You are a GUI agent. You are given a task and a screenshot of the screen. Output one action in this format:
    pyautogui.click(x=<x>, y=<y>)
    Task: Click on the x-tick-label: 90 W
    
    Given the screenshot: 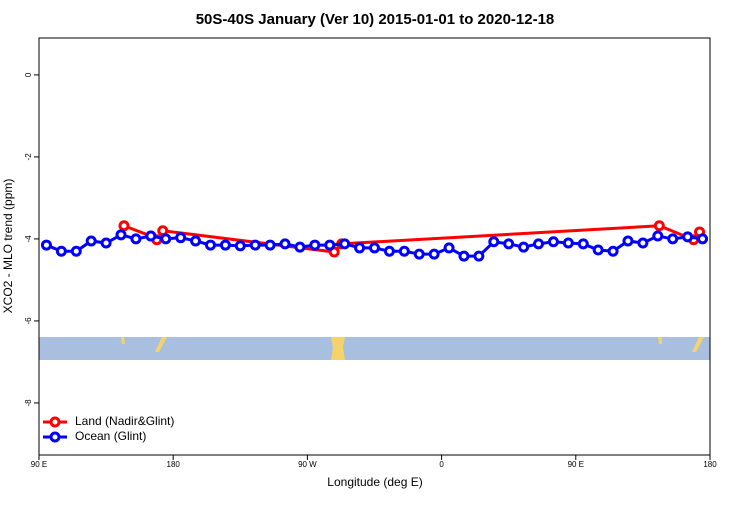 What is the action you would take?
    pyautogui.click(x=307, y=464)
    